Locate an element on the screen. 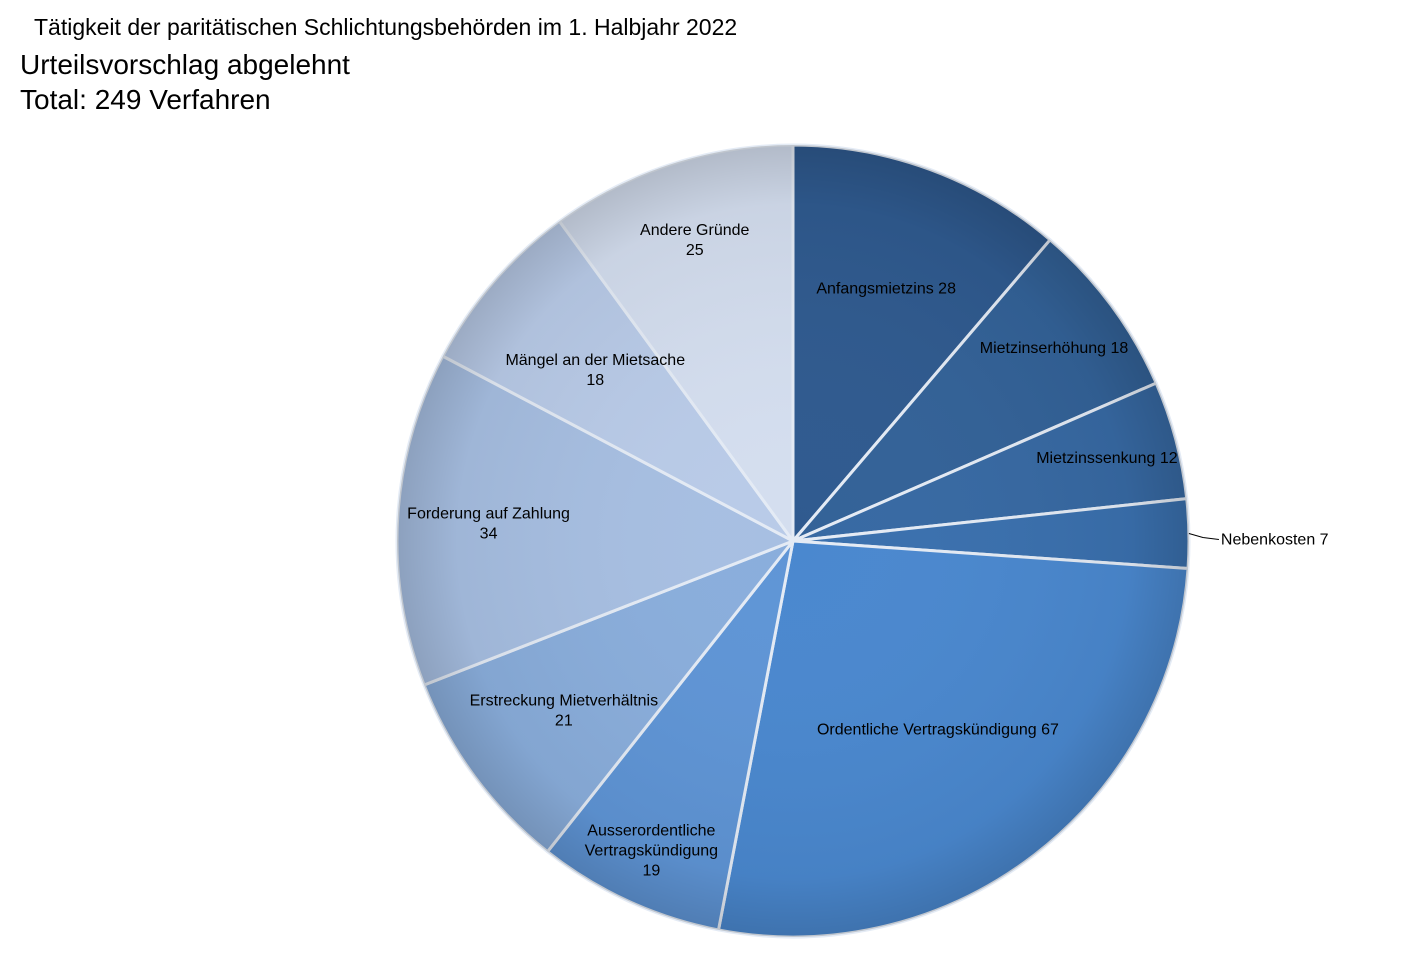  pie-label-ordentliche-vertragskuendigung: Ordentliche Vertragskündigung 67 is located at coordinates (938, 729).